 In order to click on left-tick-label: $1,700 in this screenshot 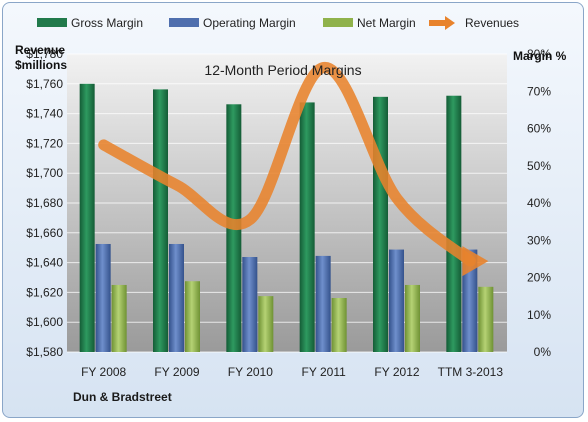, I will do `click(44, 173)`.